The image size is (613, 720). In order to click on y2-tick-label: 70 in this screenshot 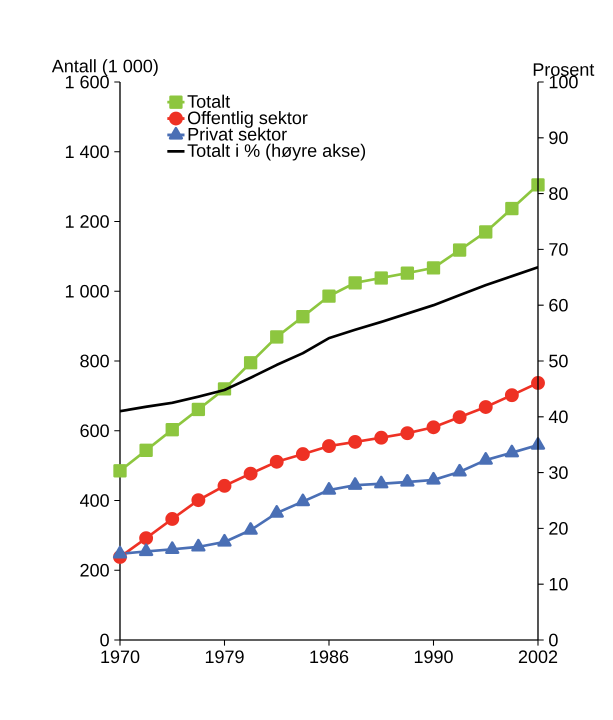, I will do `click(558, 249)`.